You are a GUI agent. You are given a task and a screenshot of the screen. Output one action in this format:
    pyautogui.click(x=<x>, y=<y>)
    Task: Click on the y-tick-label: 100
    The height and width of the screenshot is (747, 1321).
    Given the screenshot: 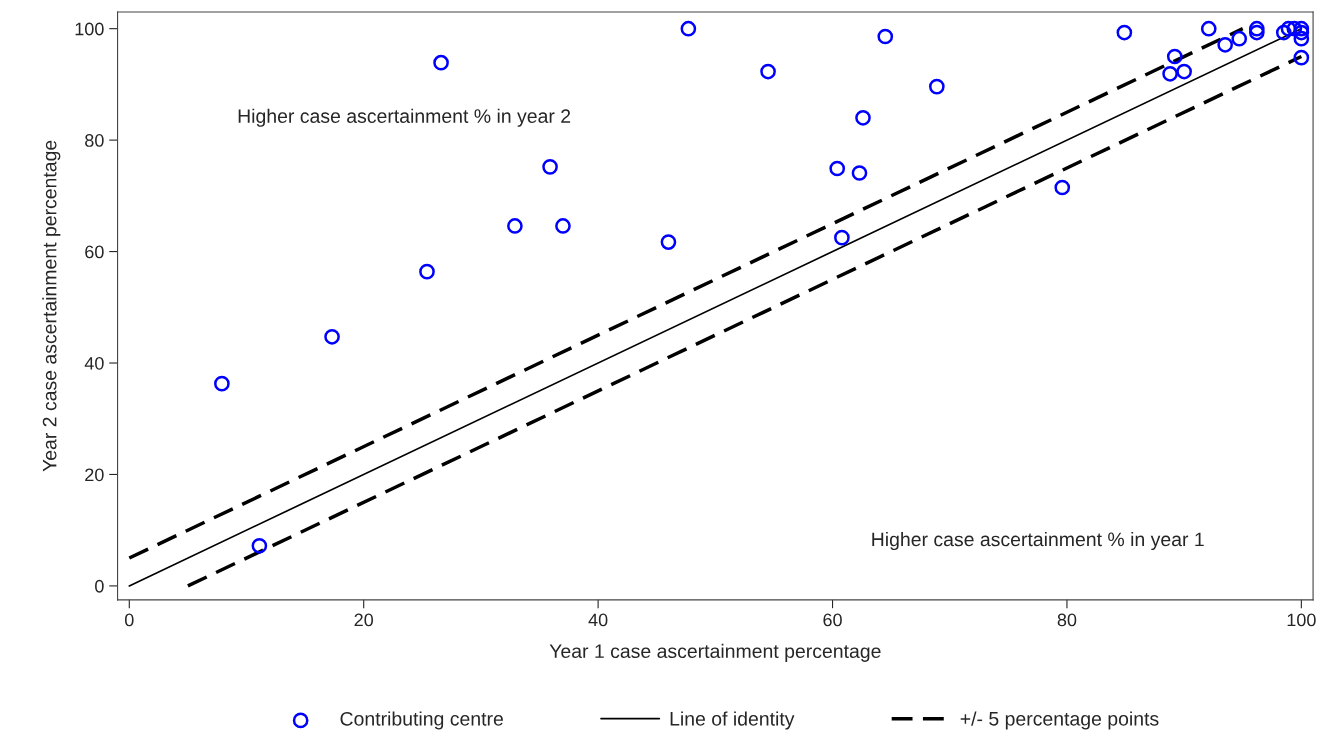 What is the action you would take?
    pyautogui.click(x=89, y=29)
    